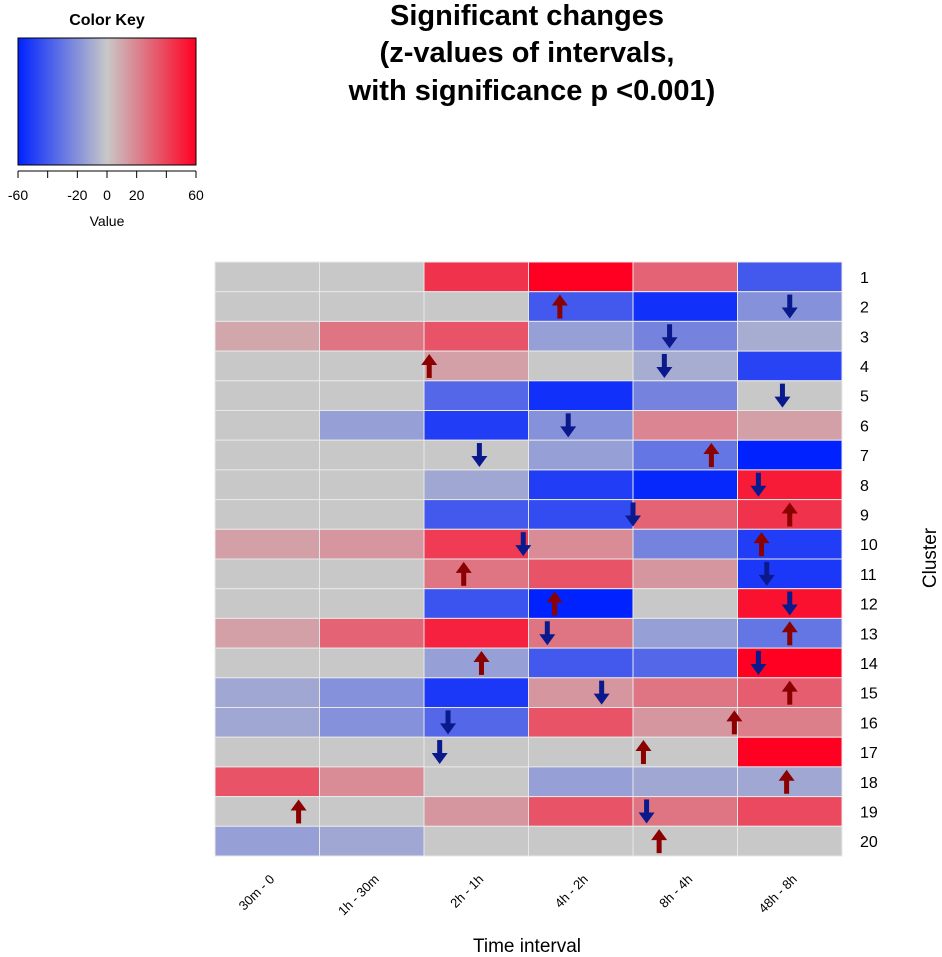  Describe the element at coordinates (532, 91) in the screenshot. I see `chart-title-line-3: with significance p <0.001)` at that location.